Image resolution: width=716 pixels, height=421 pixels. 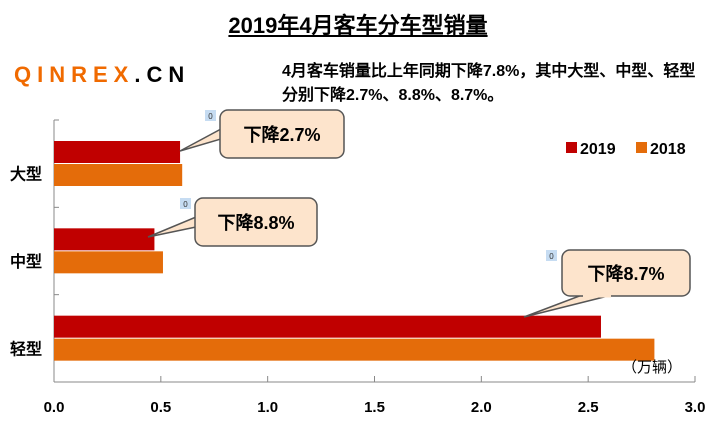 What do you see at coordinates (54, 407) in the screenshot?
I see `x-tick-label: 0.0` at bounding box center [54, 407].